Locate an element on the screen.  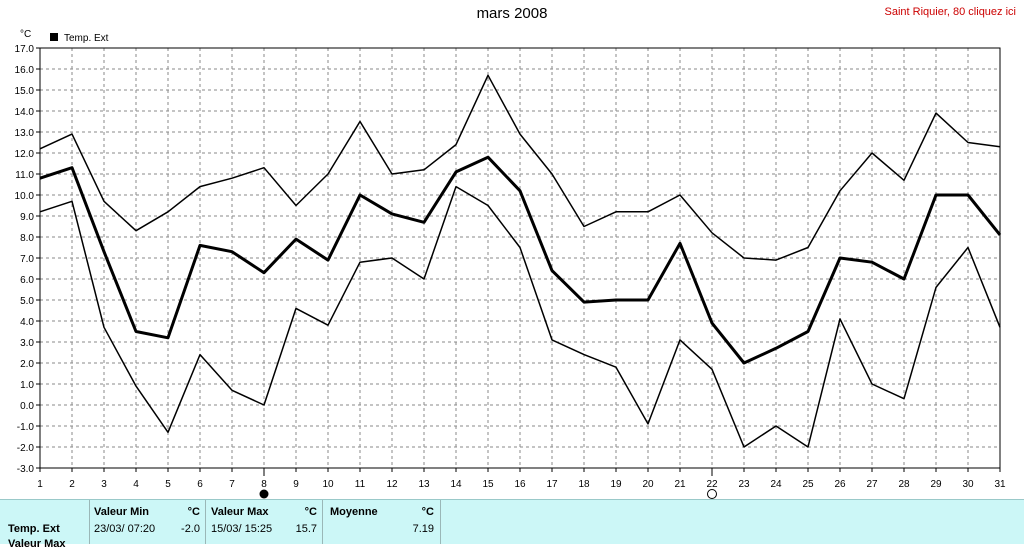
x-tick-label: 24 is located at coordinates (776, 484).